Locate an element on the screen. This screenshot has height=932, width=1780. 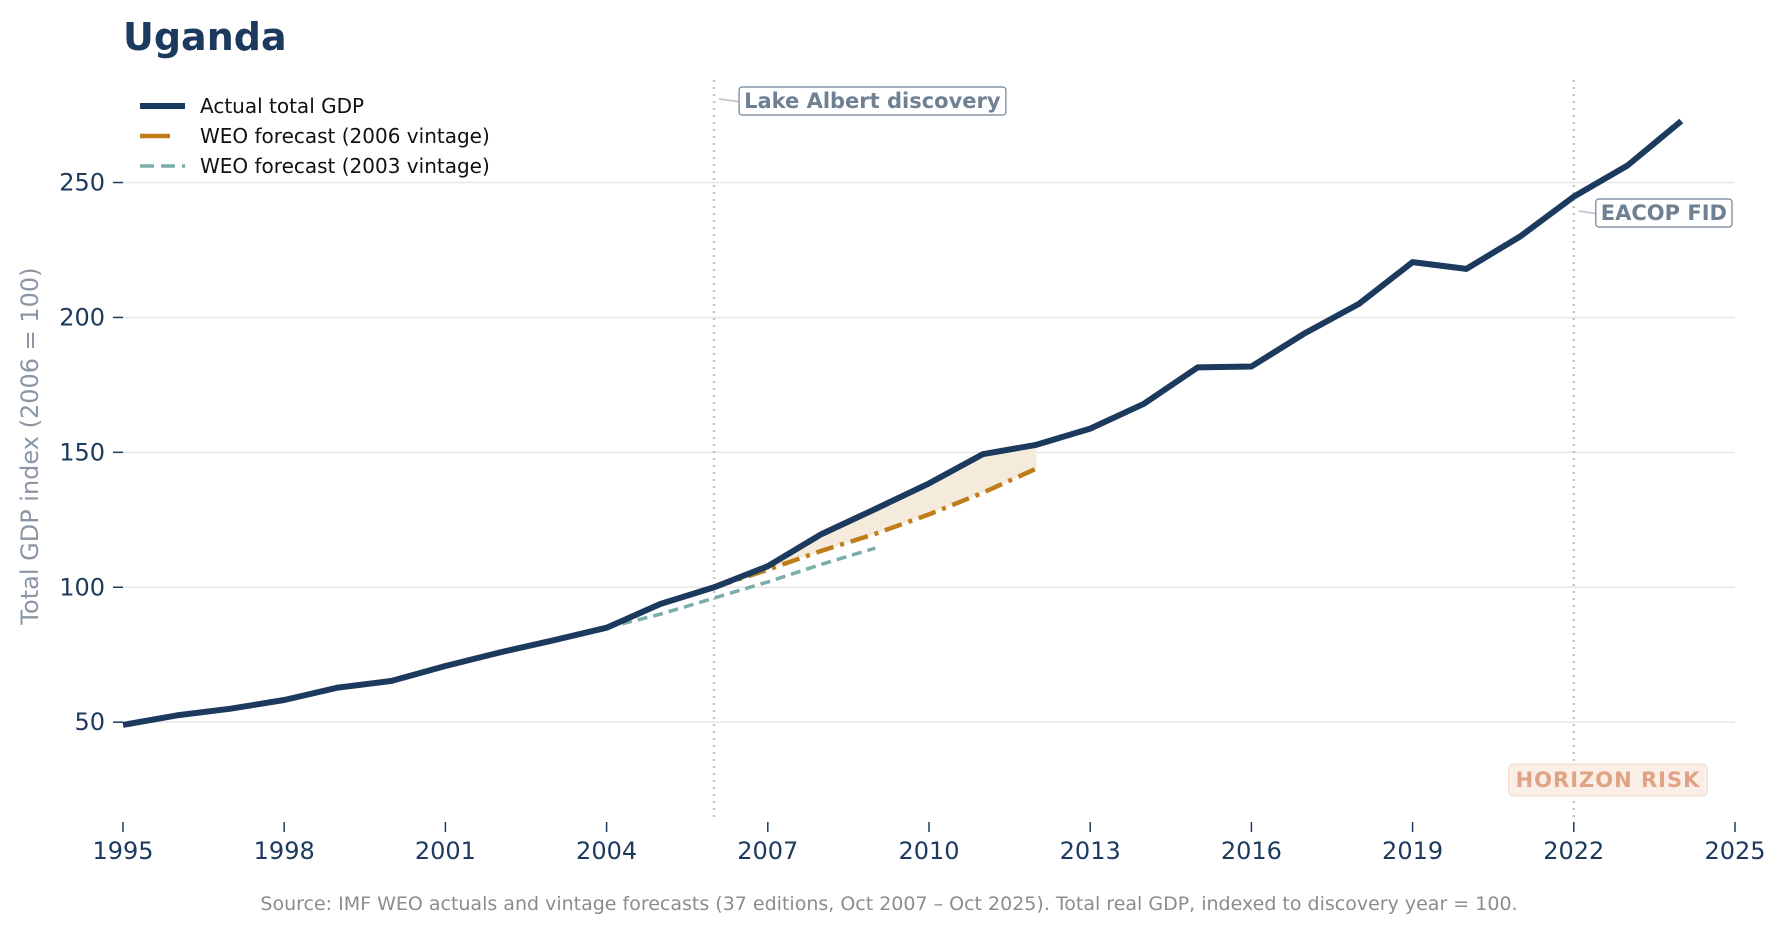
horizon-risk-badge is located at coordinates (1608, 780).